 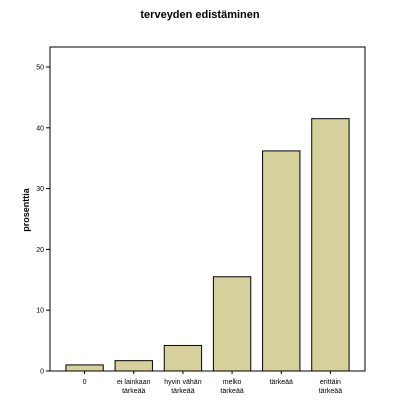 What do you see at coordinates (134, 382) in the screenshot?
I see `x-tick-label: ei lainkaan` at bounding box center [134, 382].